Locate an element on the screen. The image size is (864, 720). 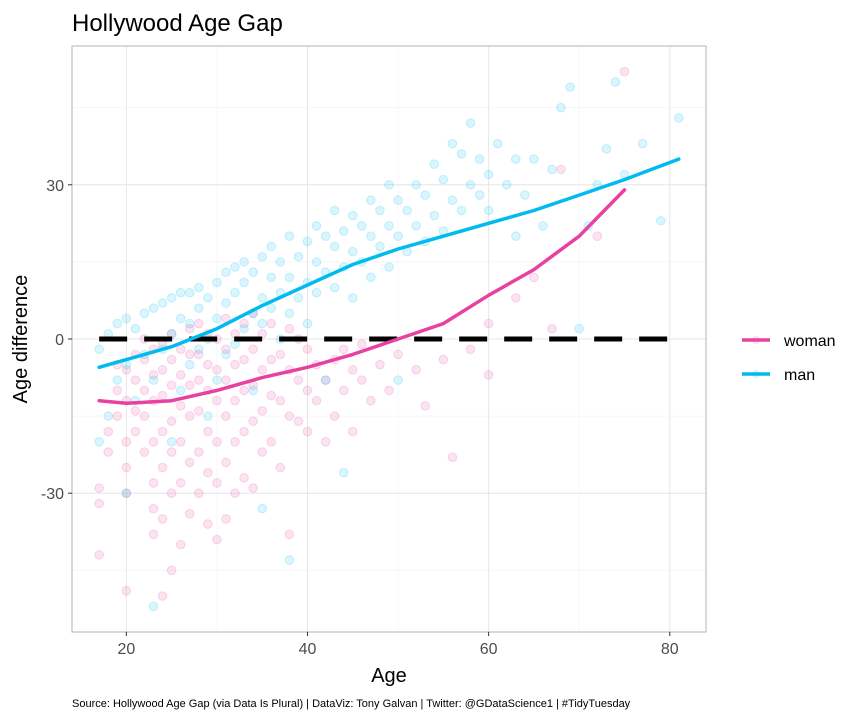
y-tick-label: 0 is located at coordinates (59, 340).